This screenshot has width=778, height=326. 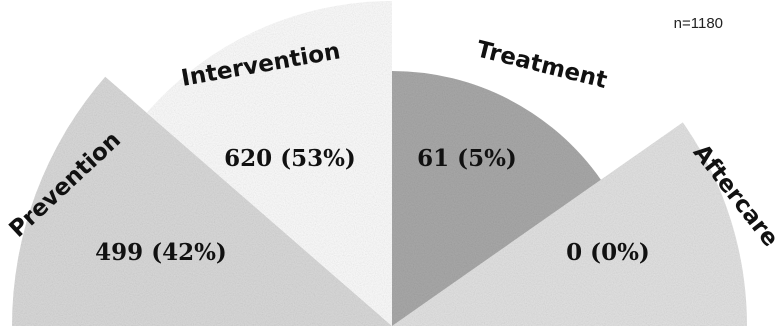 I want to click on value-label-prevention: 499 (42%), so click(x=161, y=252).